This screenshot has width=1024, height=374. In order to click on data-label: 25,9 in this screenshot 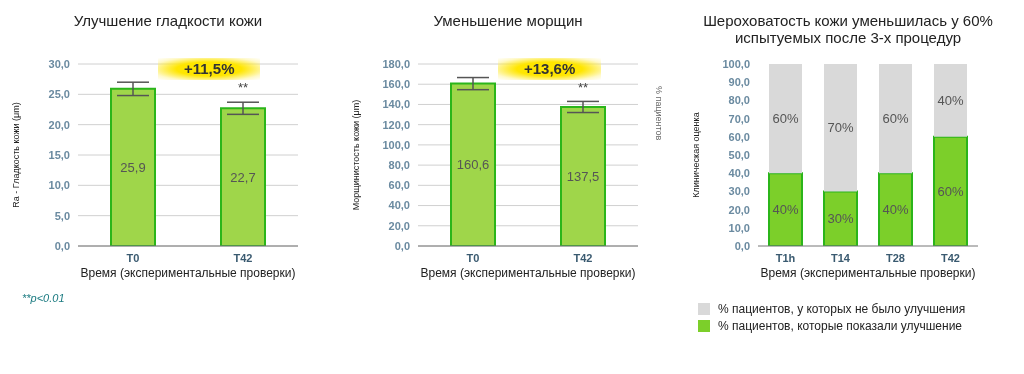, I will do `click(133, 168)`.